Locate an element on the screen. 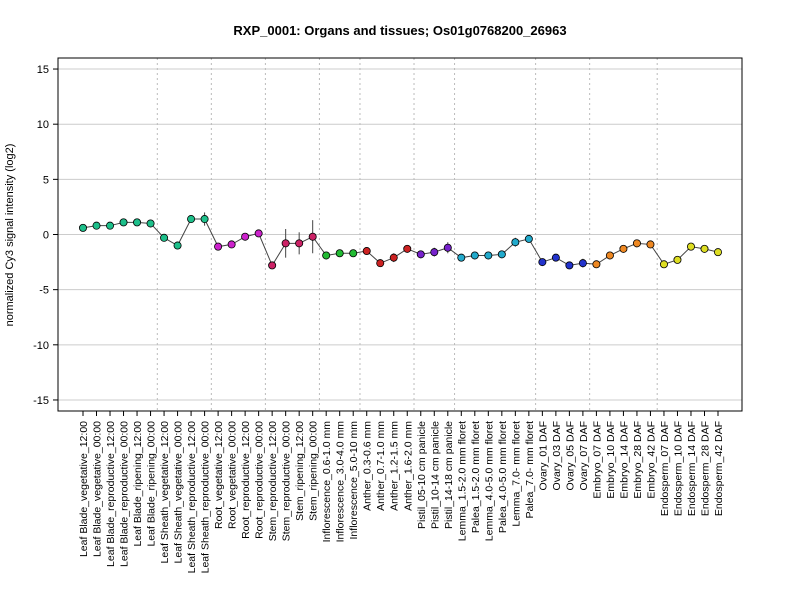  x-tick-label: Pistil_10-14 cm panicle is located at coordinates (435, 475).